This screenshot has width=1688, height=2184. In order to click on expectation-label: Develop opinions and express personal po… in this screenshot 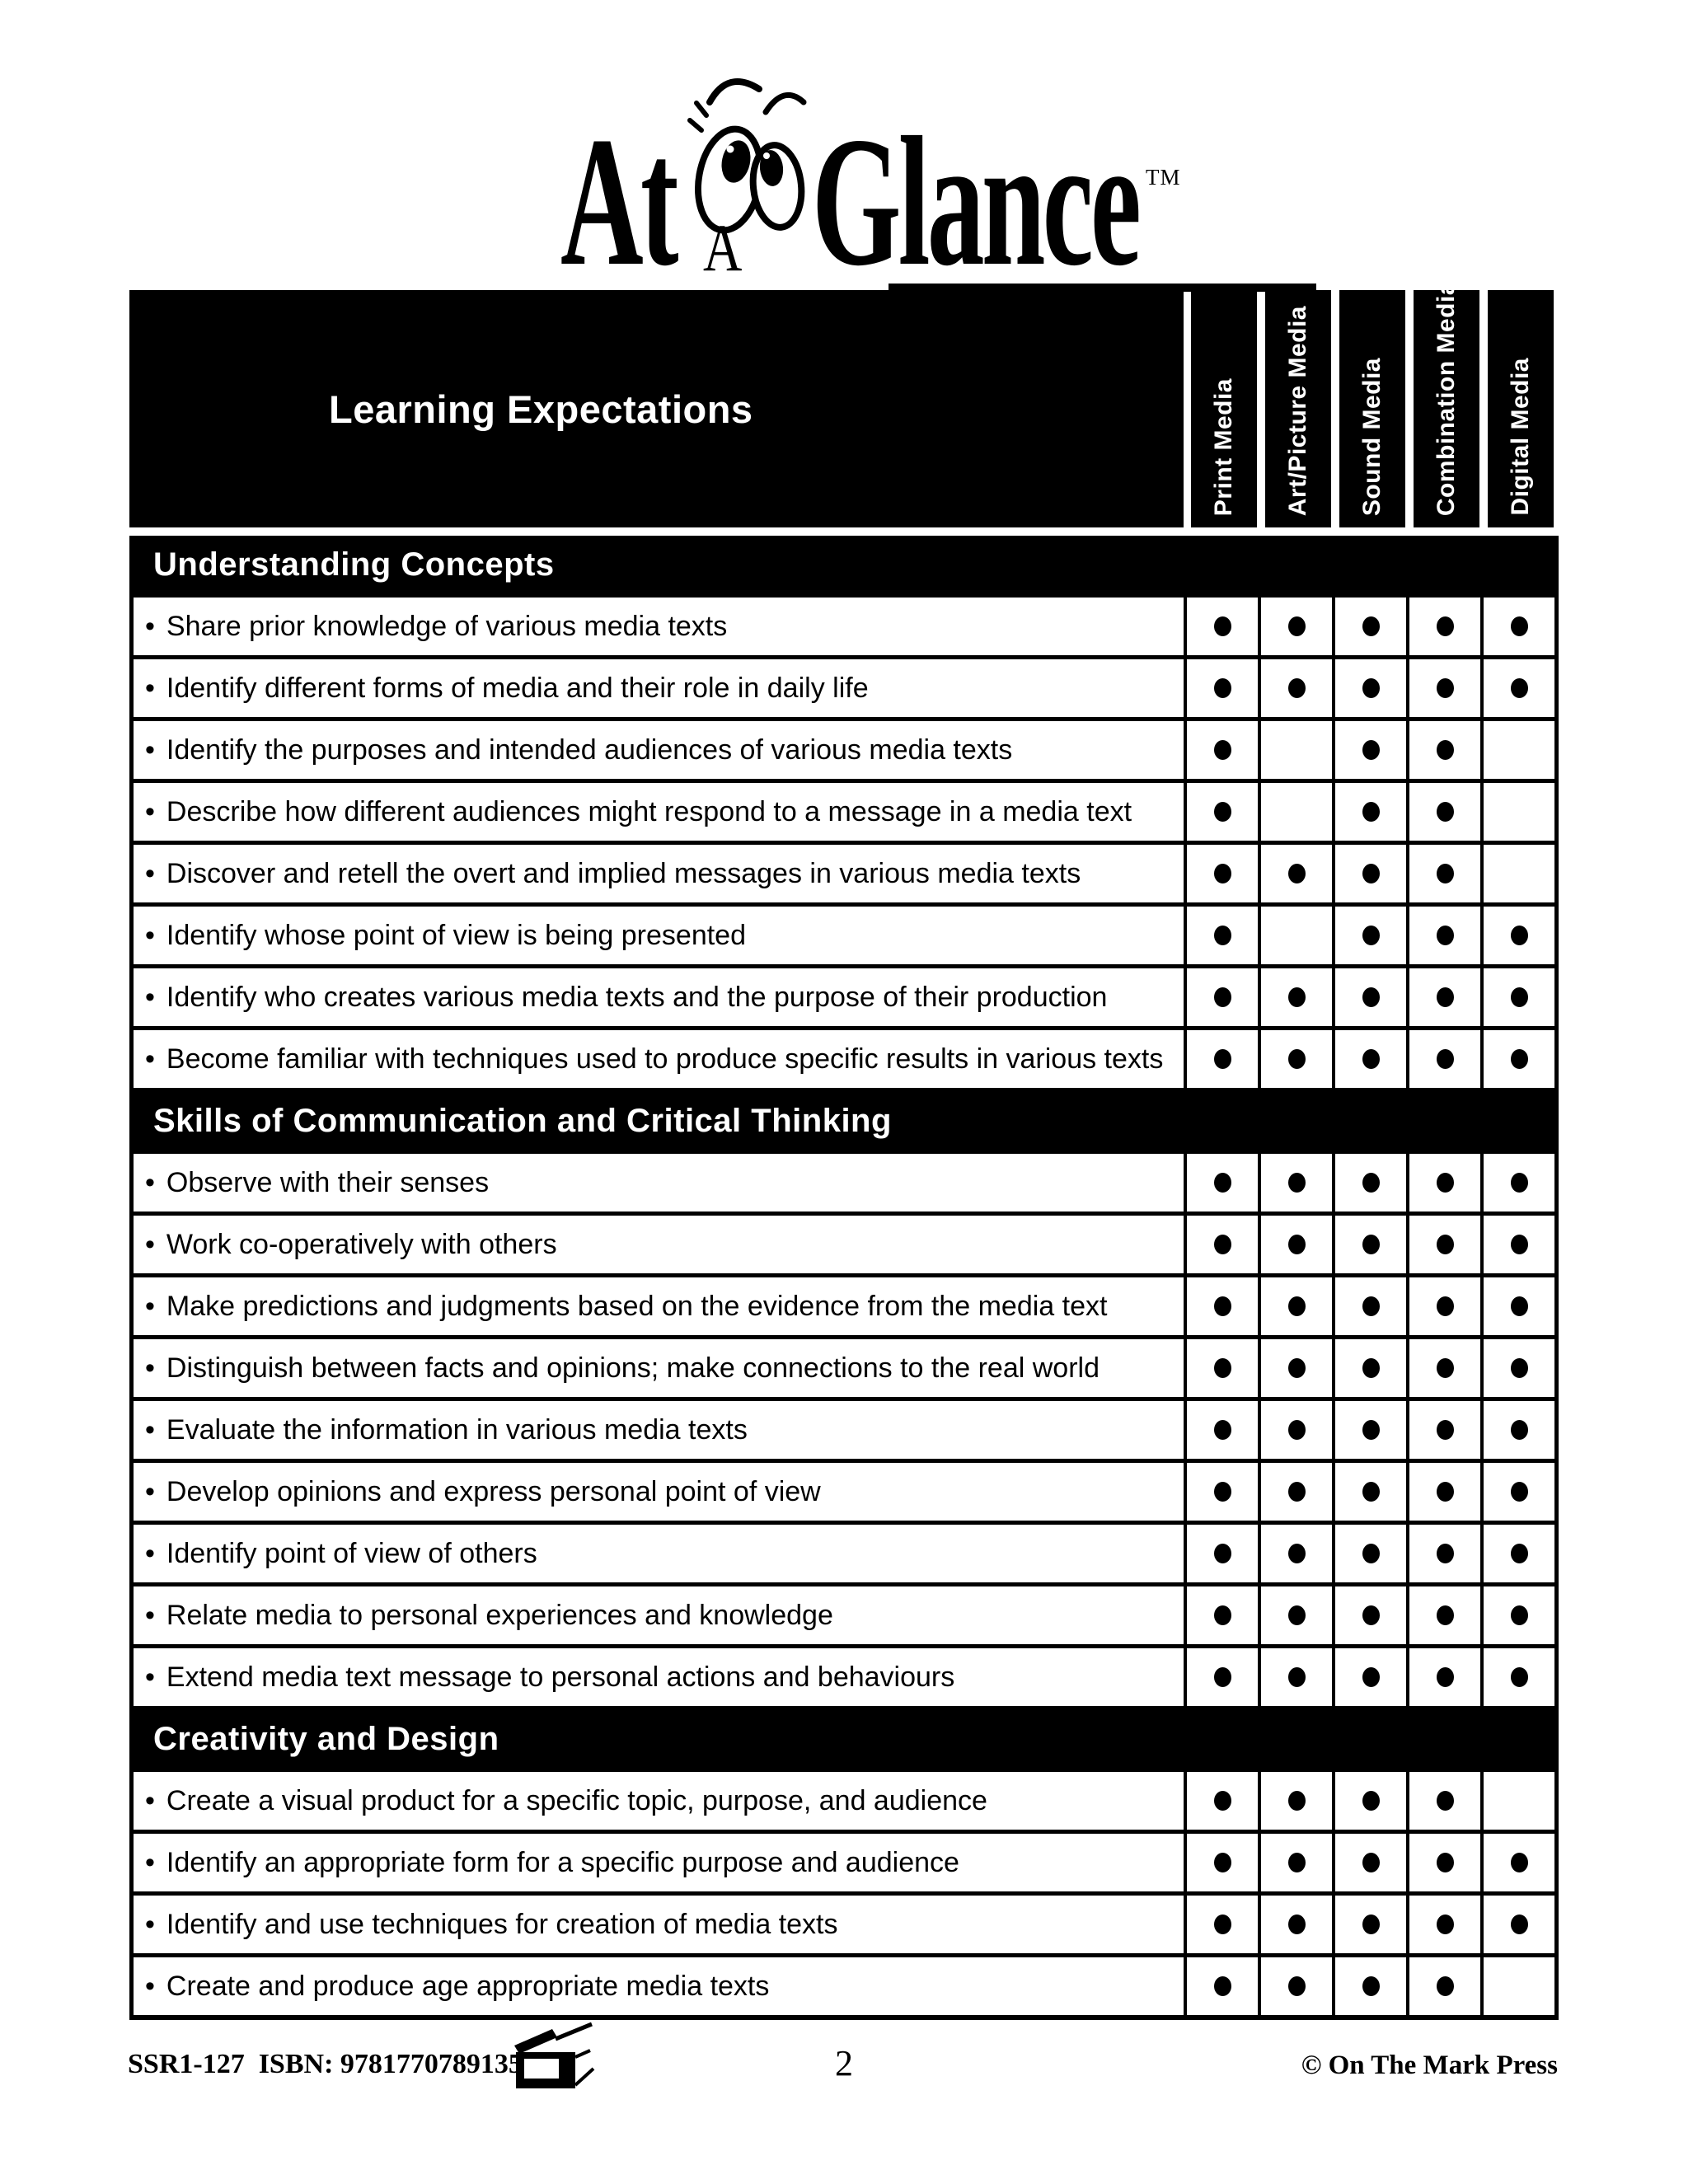, I will do `click(494, 1491)`.